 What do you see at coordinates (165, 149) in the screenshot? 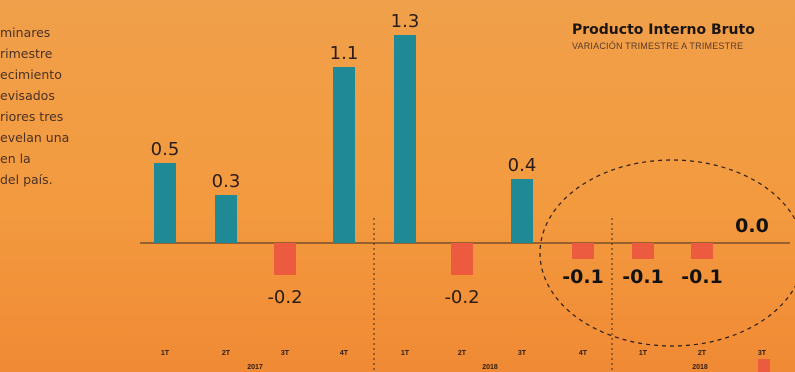
I see `value-label: 0.5` at bounding box center [165, 149].